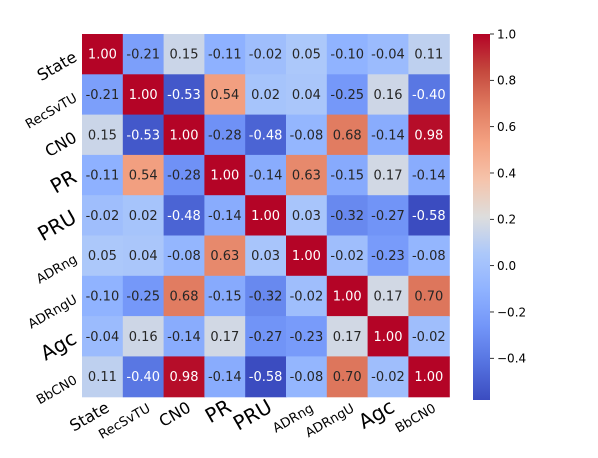 The image size is (598, 458). I want to click on cell-value-cn0-agc: -0.14, so click(388, 135).